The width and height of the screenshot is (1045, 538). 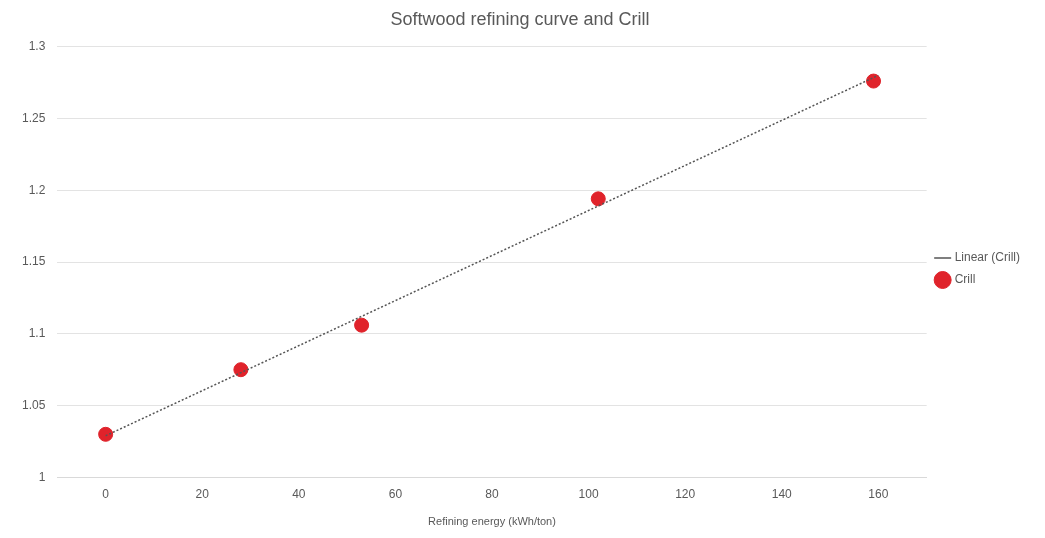 What do you see at coordinates (37, 333) in the screenshot?
I see `y-tick-label: 1.1` at bounding box center [37, 333].